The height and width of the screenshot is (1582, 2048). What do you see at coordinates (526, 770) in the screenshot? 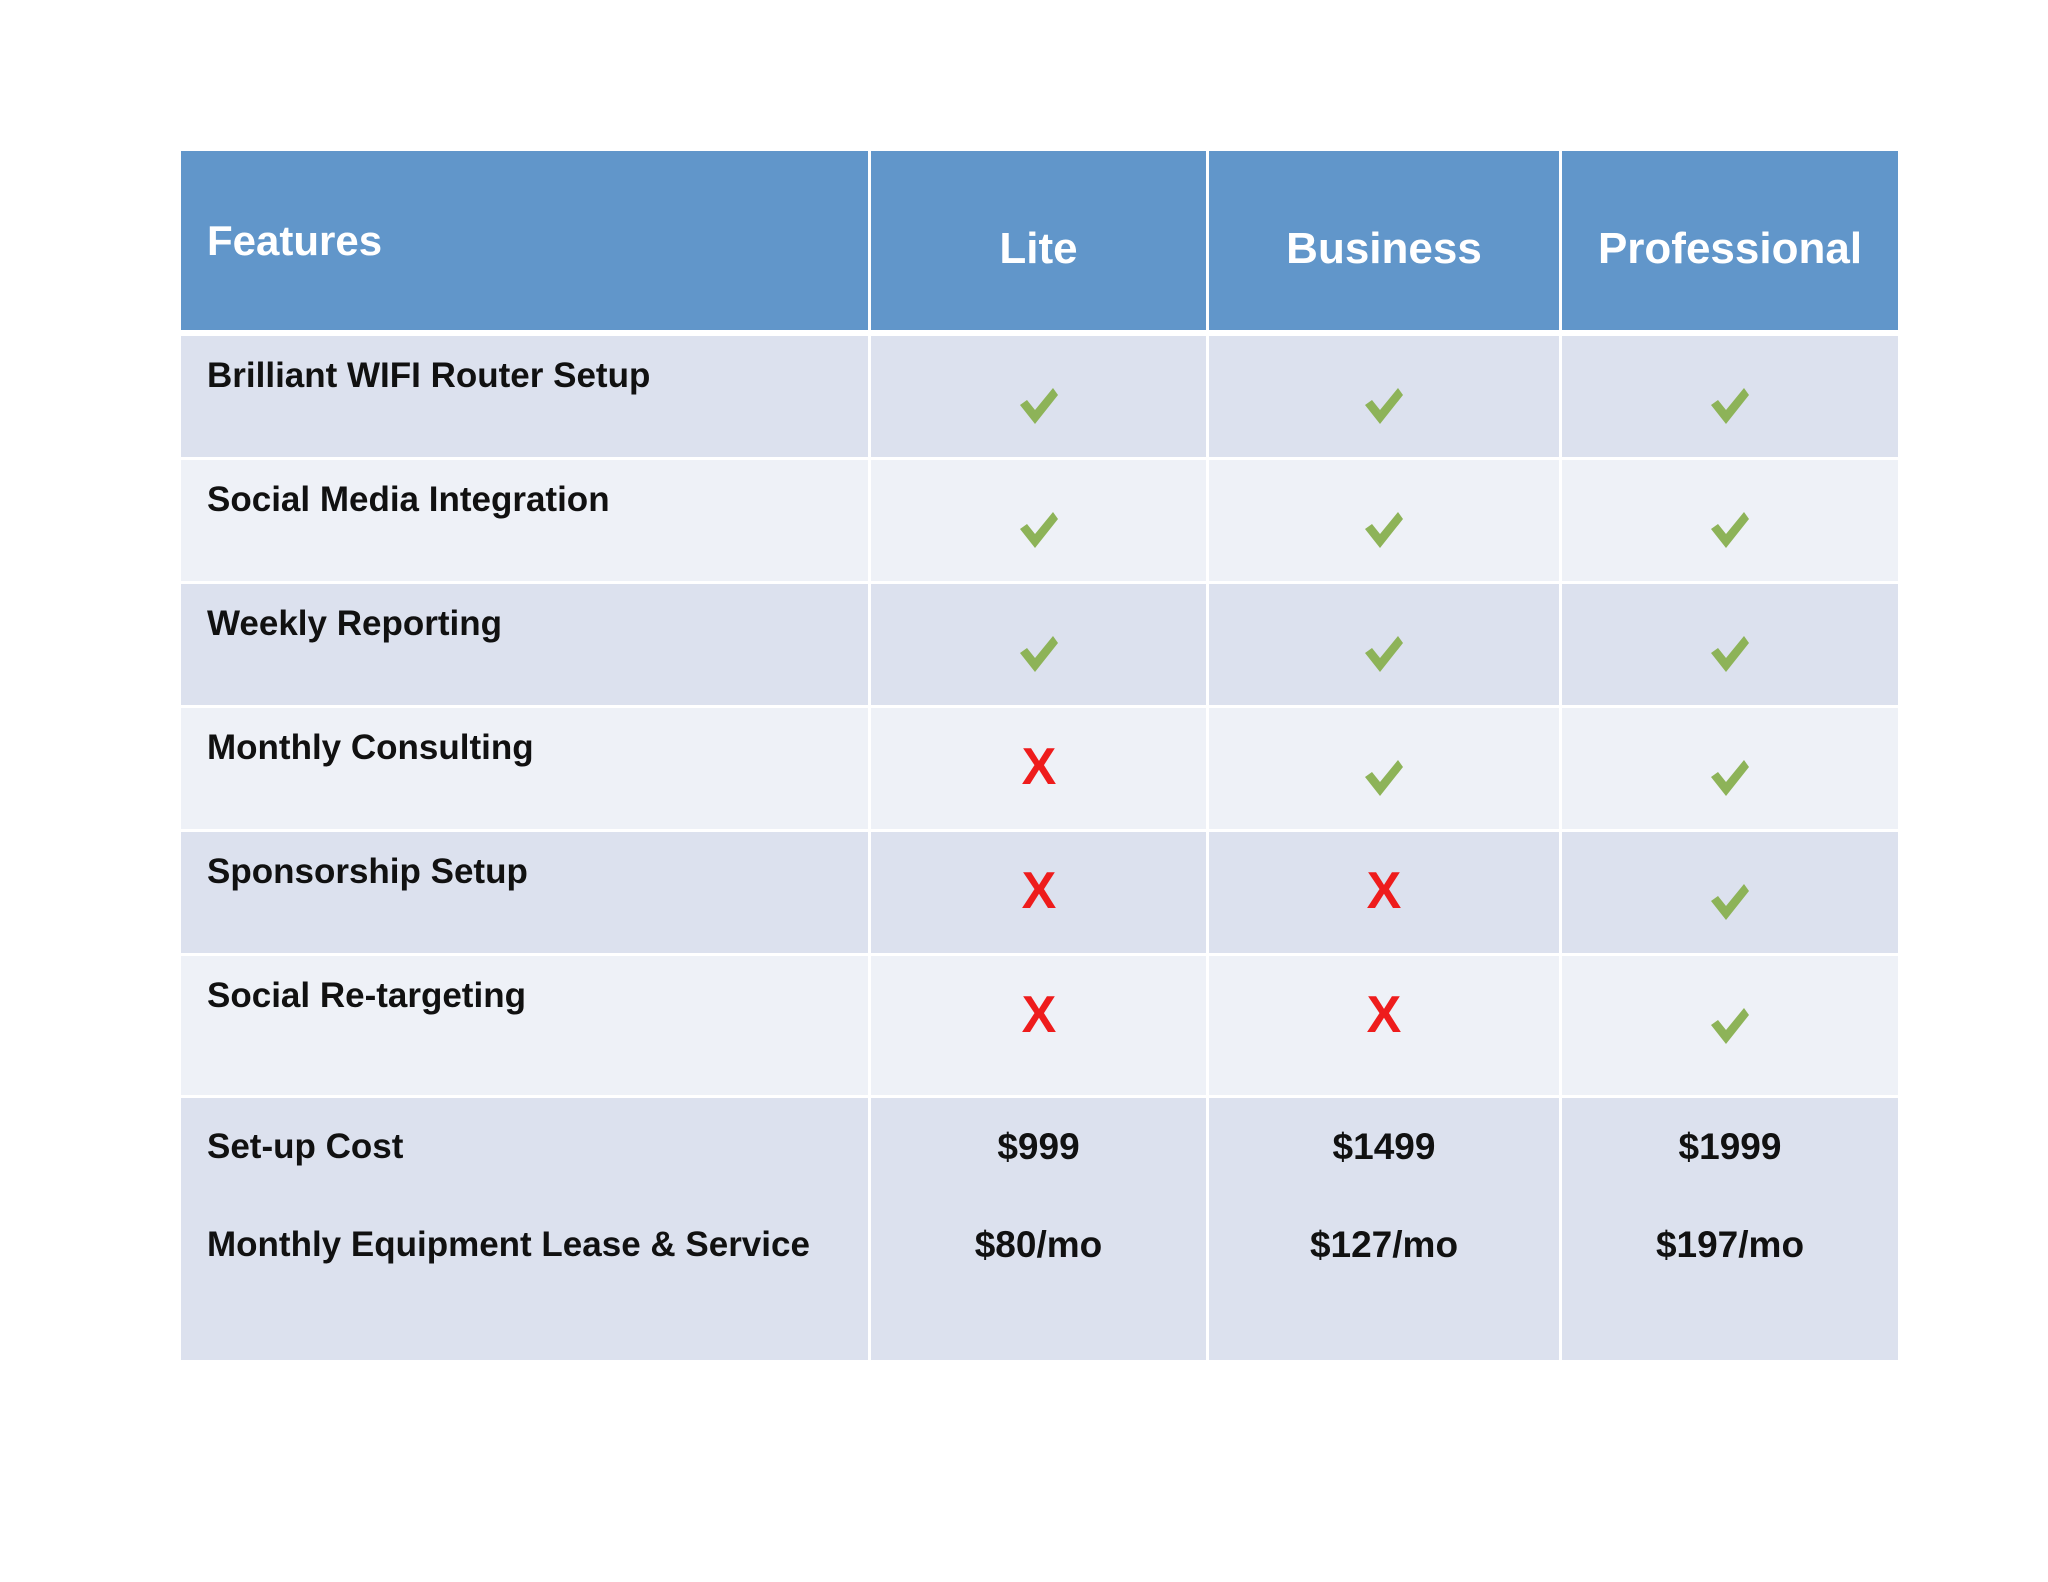
I see `feature-name: Monthly Consulting` at bounding box center [526, 770].